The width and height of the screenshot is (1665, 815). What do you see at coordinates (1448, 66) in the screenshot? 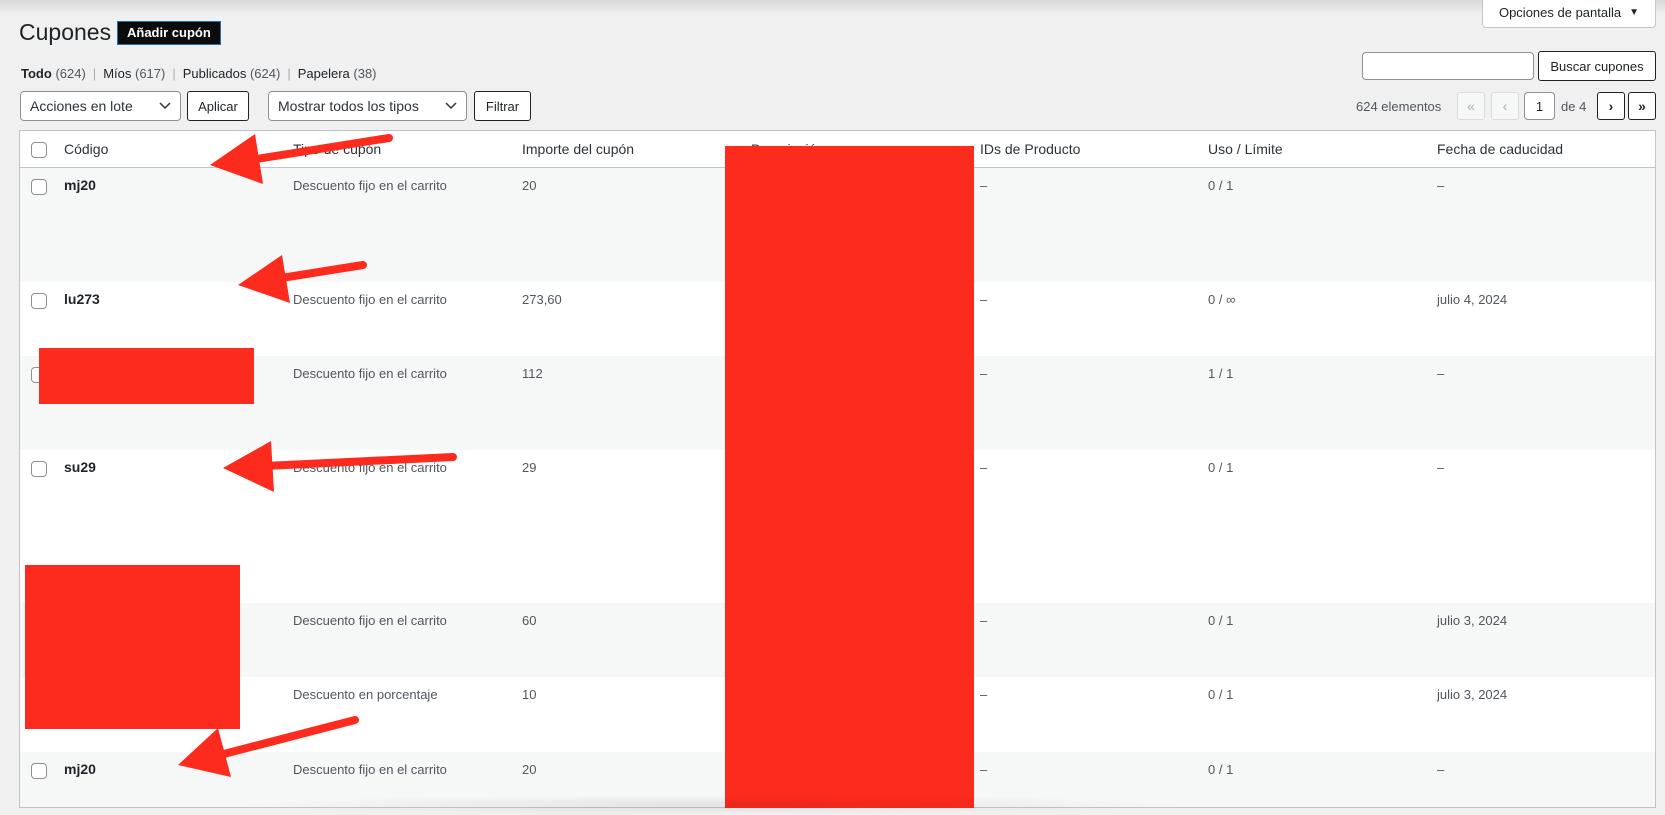
I see `search-input` at bounding box center [1448, 66].